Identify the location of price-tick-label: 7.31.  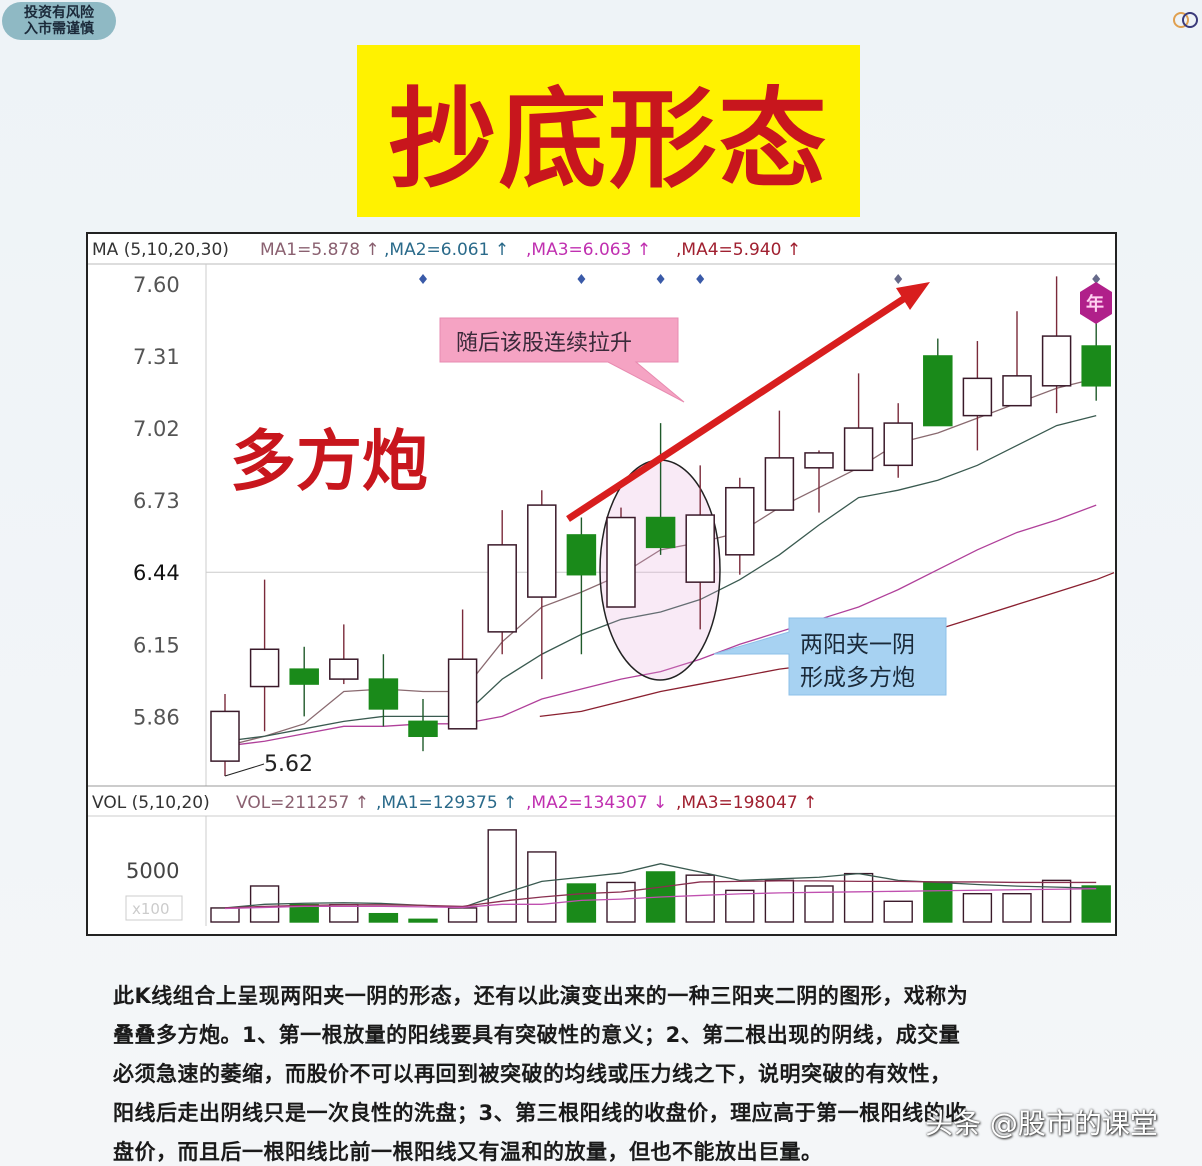
(156, 357).